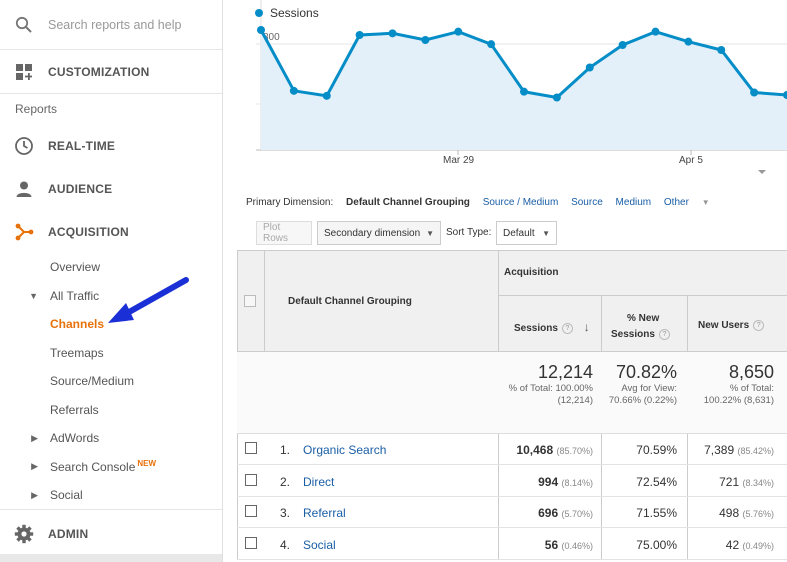 The width and height of the screenshot is (787, 562). What do you see at coordinates (111, 438) in the screenshot?
I see `nav-adwords: ▶ AdWords` at bounding box center [111, 438].